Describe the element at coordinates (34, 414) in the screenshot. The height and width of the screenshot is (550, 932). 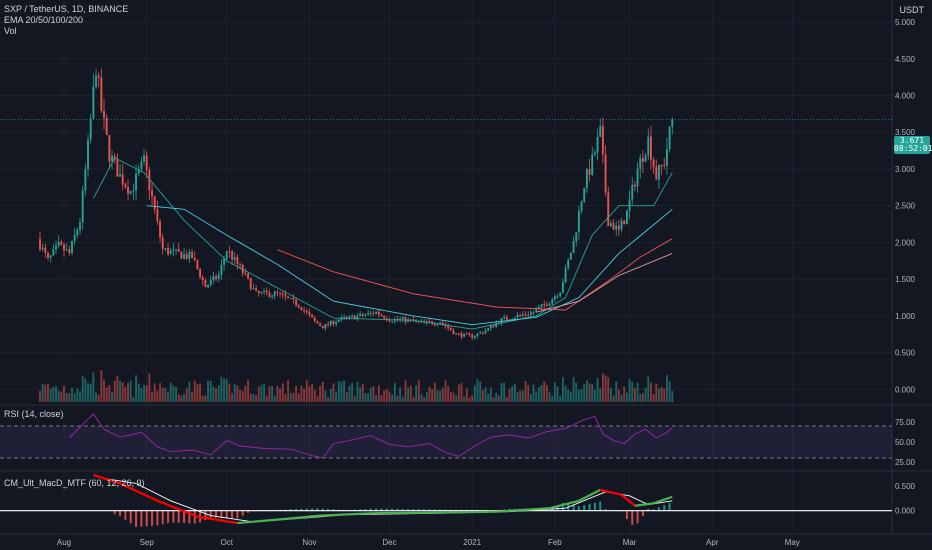
I see `rsi-pane-label: RSI (14, close)` at that location.